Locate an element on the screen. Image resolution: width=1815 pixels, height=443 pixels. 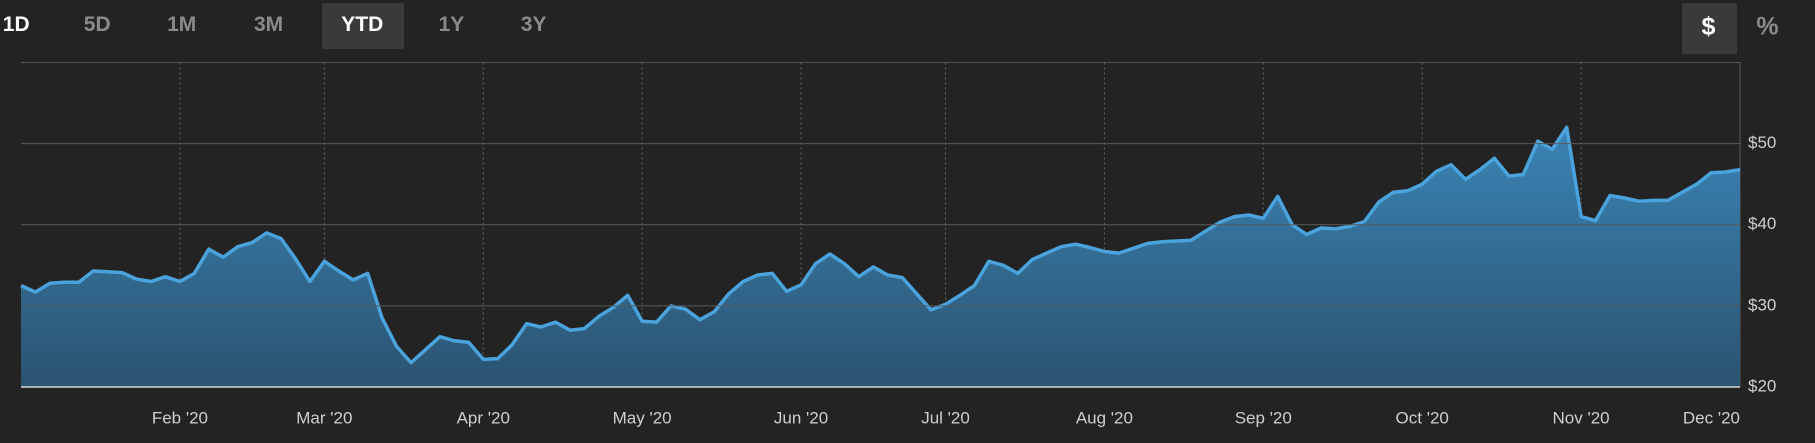
x-tick-label: Jun '20 is located at coordinates (801, 417).